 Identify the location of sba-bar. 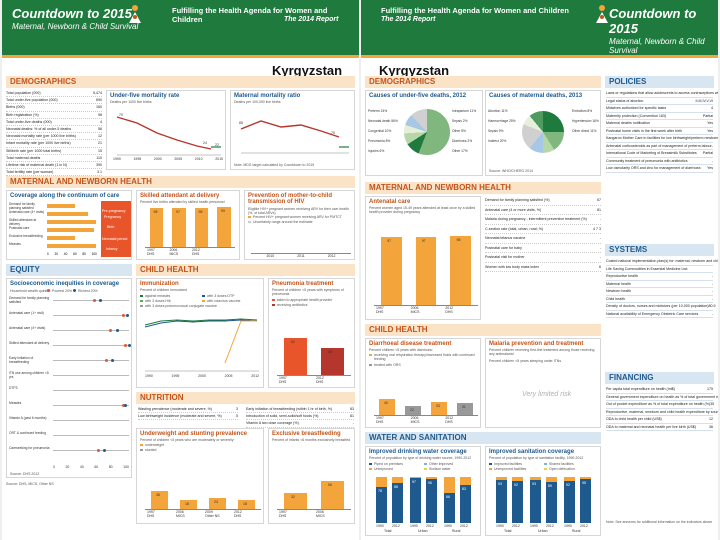
(156, 227).